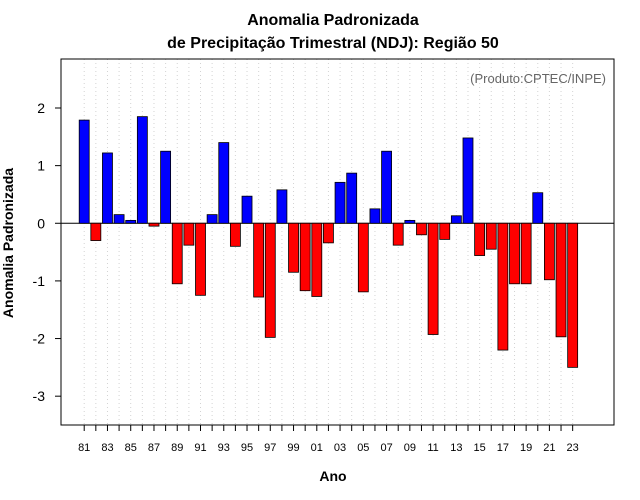 The width and height of the screenshot is (640, 500). I want to click on x-tick-label: 09, so click(410, 448).